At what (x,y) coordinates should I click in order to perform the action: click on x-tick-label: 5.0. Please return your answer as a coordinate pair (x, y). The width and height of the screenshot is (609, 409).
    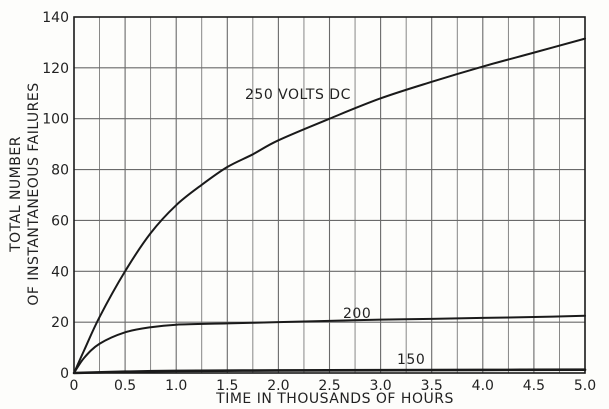
    Looking at the image, I should click on (585, 386).